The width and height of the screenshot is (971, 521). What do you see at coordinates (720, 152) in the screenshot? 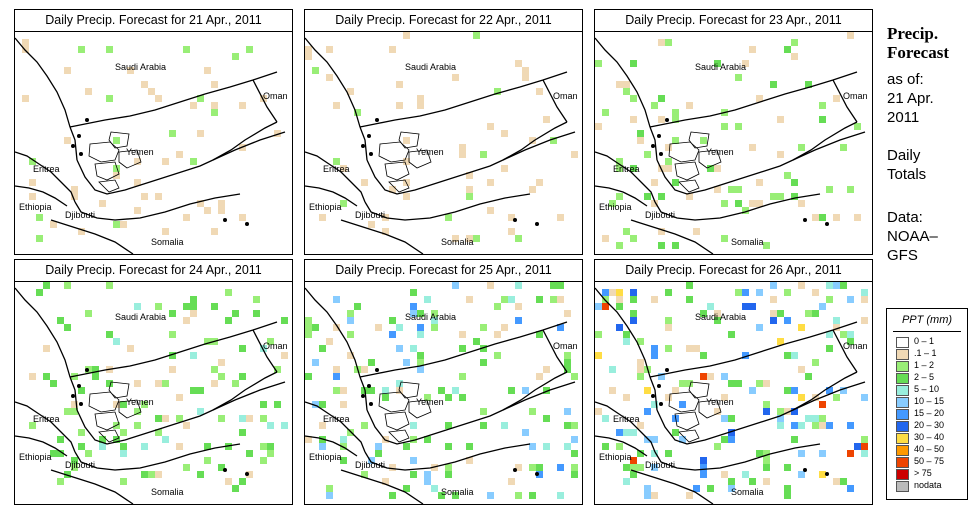
I see `yemen-label: Yemen` at bounding box center [720, 152].